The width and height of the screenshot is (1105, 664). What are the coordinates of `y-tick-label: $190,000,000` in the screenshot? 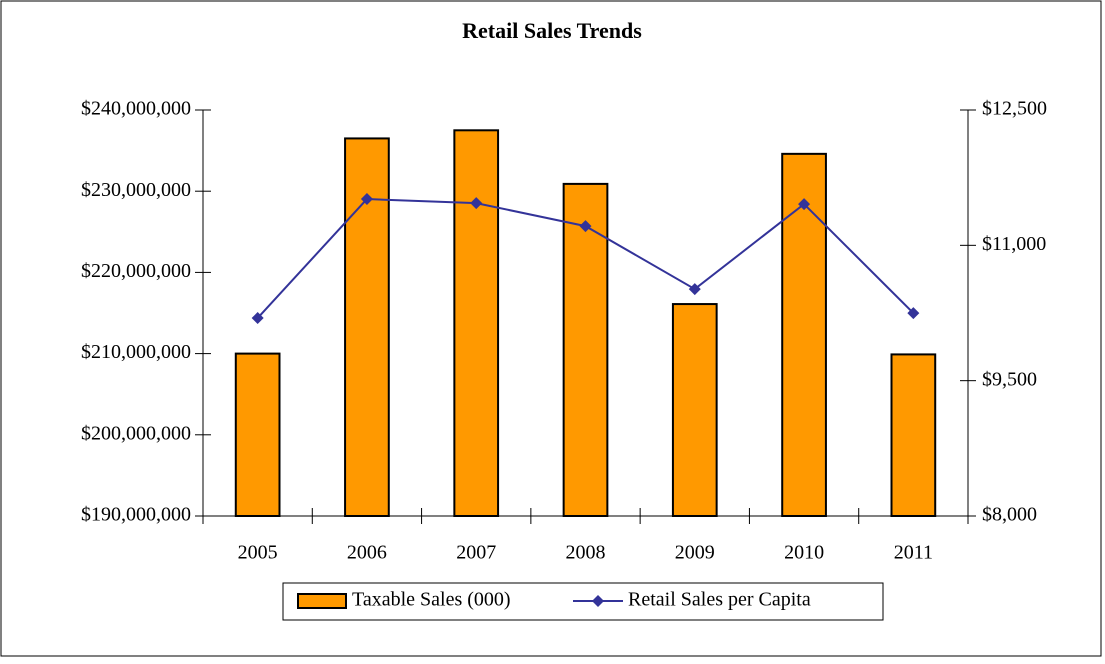 It's located at (136, 515).